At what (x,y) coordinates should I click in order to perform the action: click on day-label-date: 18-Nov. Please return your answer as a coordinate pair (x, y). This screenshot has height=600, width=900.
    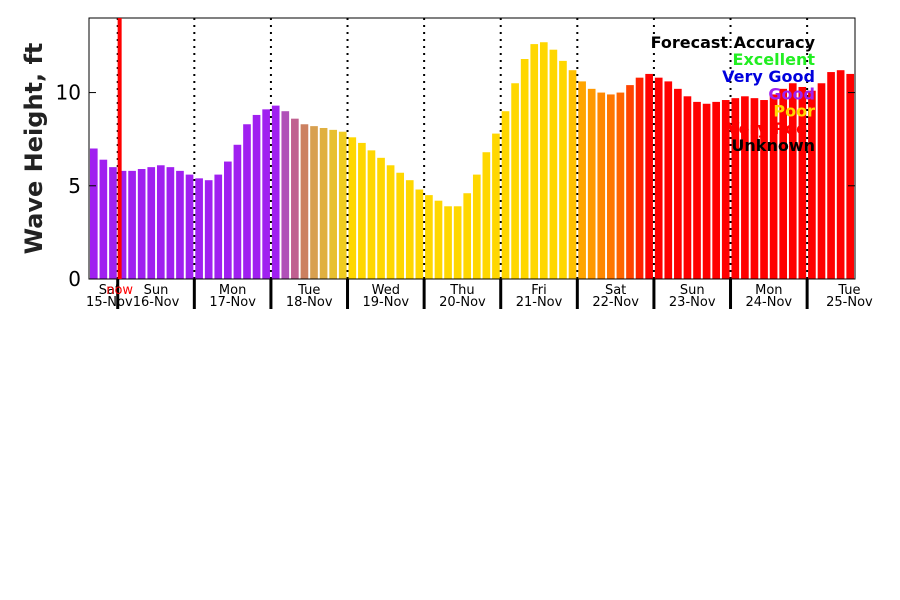
    Looking at the image, I should click on (309, 302).